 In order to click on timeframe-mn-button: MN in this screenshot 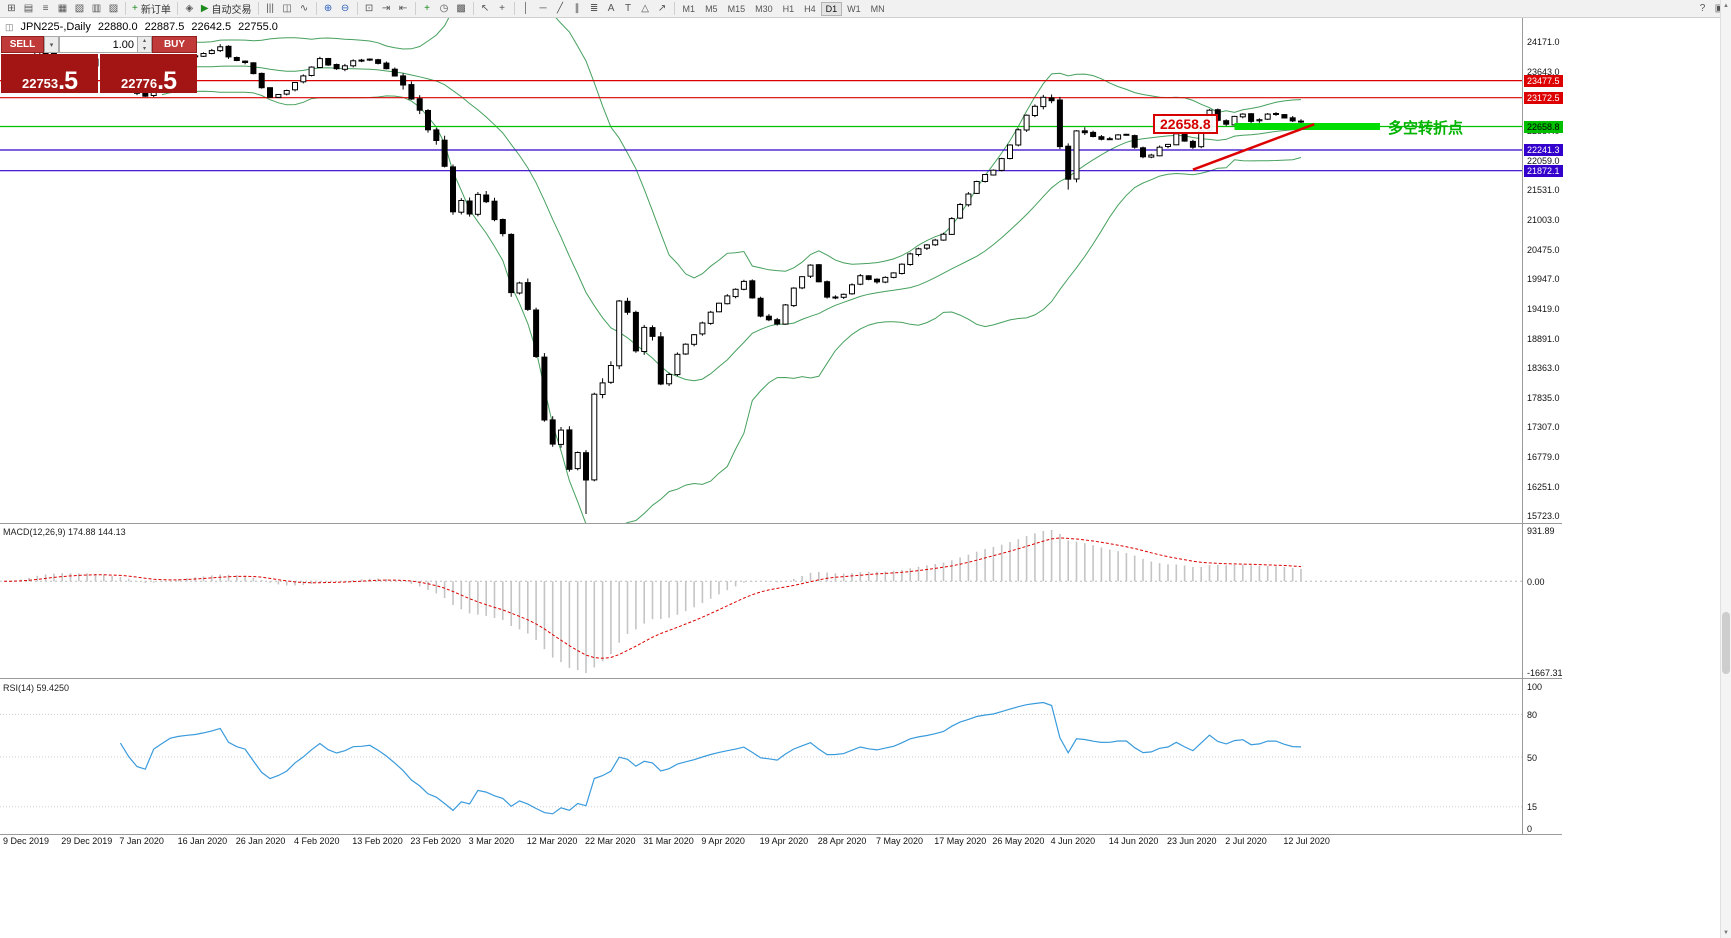, I will do `click(877, 8)`.